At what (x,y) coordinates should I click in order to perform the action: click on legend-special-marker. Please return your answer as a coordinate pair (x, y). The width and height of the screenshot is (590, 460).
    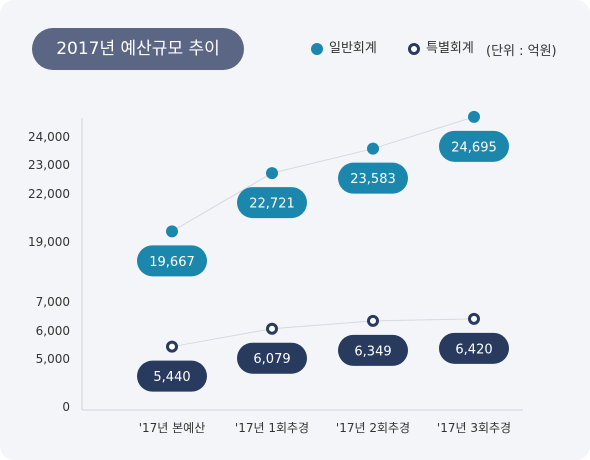
    Looking at the image, I should click on (414, 49).